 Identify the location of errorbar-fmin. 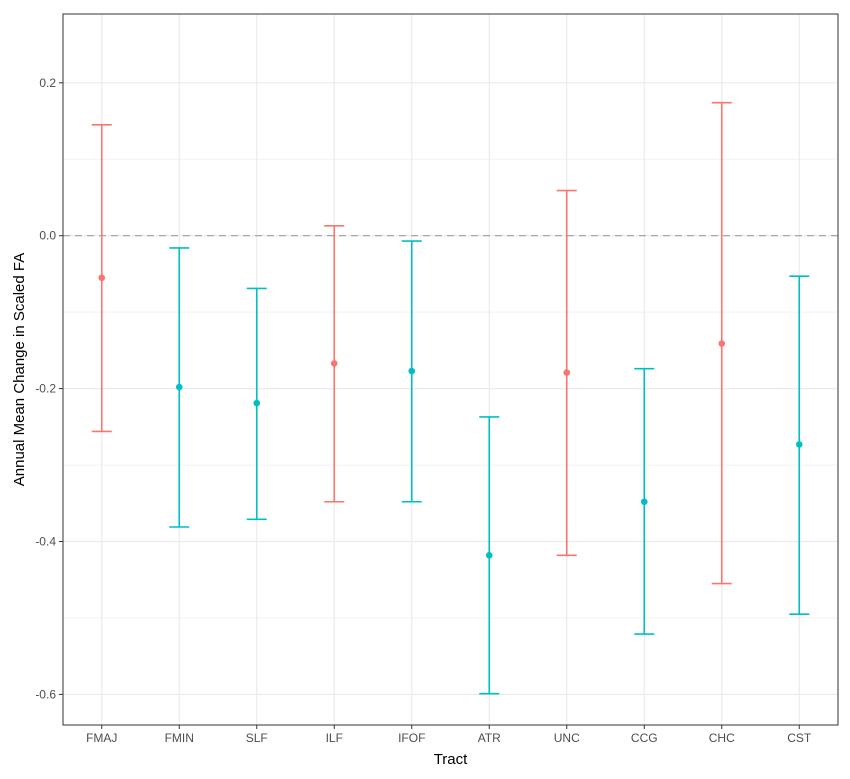
(179, 387).